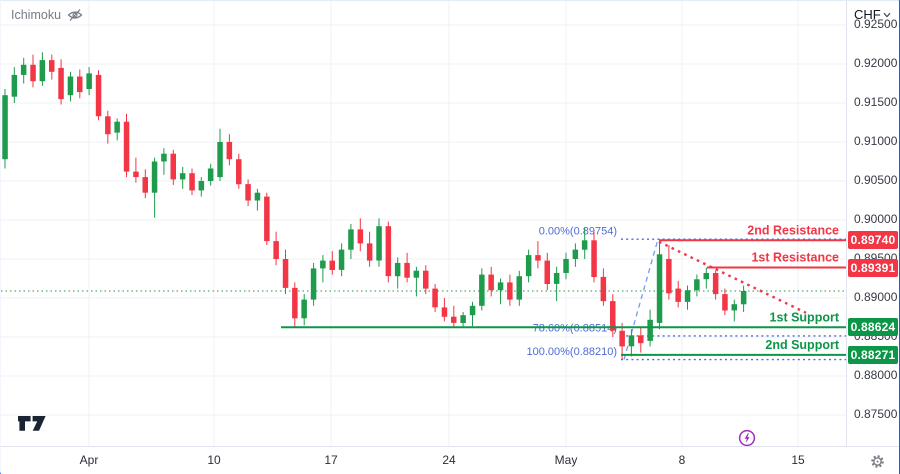 This screenshot has height=474, width=900. Describe the element at coordinates (571, 352) in the screenshot. I see `fib-level-label-2: 100.00%(0.88210)` at that location.